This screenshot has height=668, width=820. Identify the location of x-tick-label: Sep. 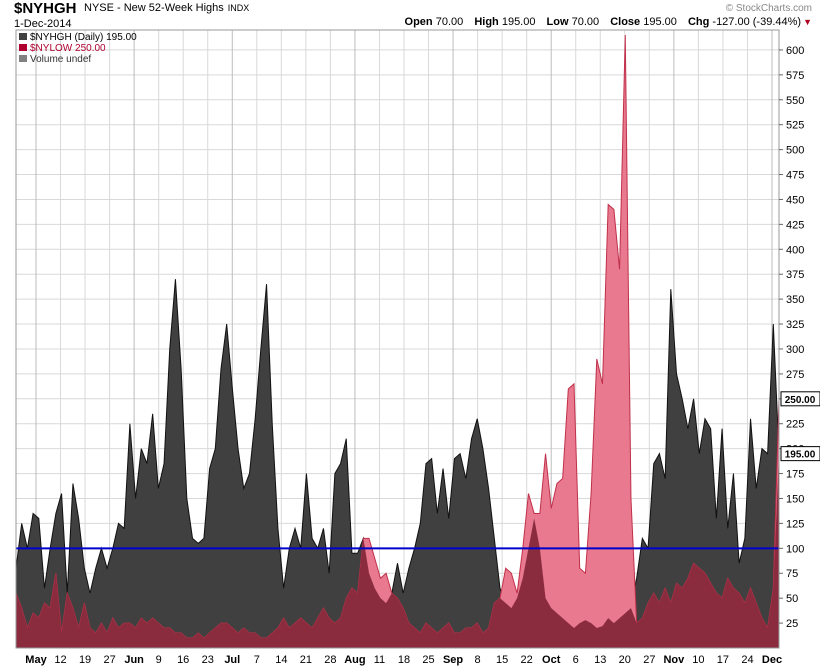
(453, 660).